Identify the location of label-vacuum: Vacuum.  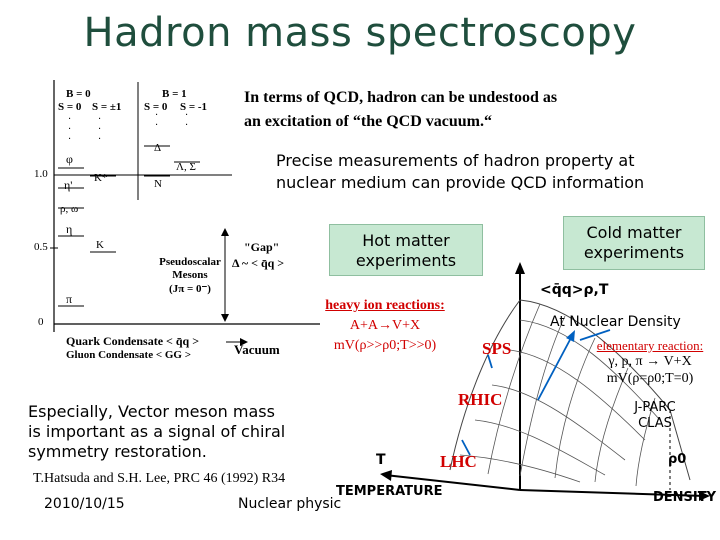
(257, 349).